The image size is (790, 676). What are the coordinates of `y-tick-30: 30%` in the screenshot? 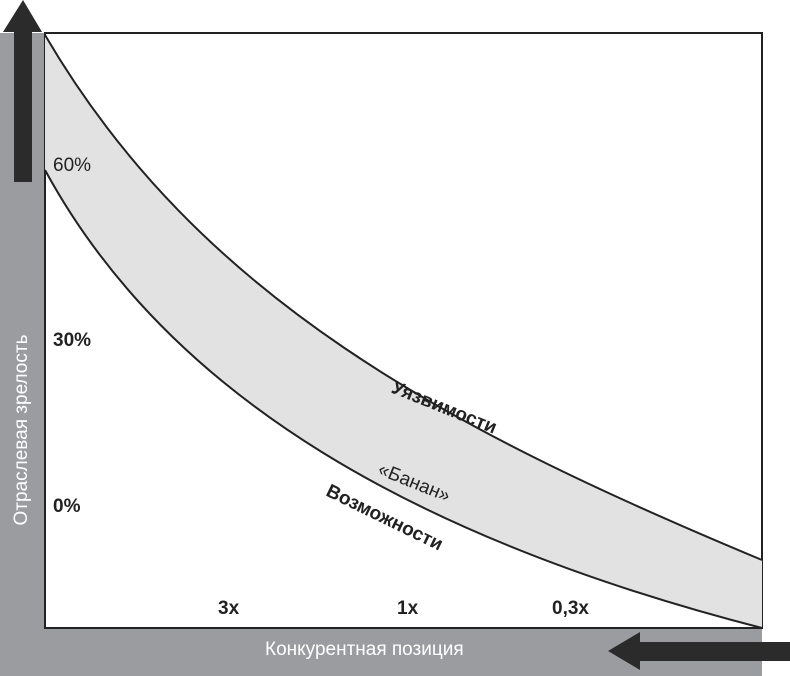 It's located at (72, 340).